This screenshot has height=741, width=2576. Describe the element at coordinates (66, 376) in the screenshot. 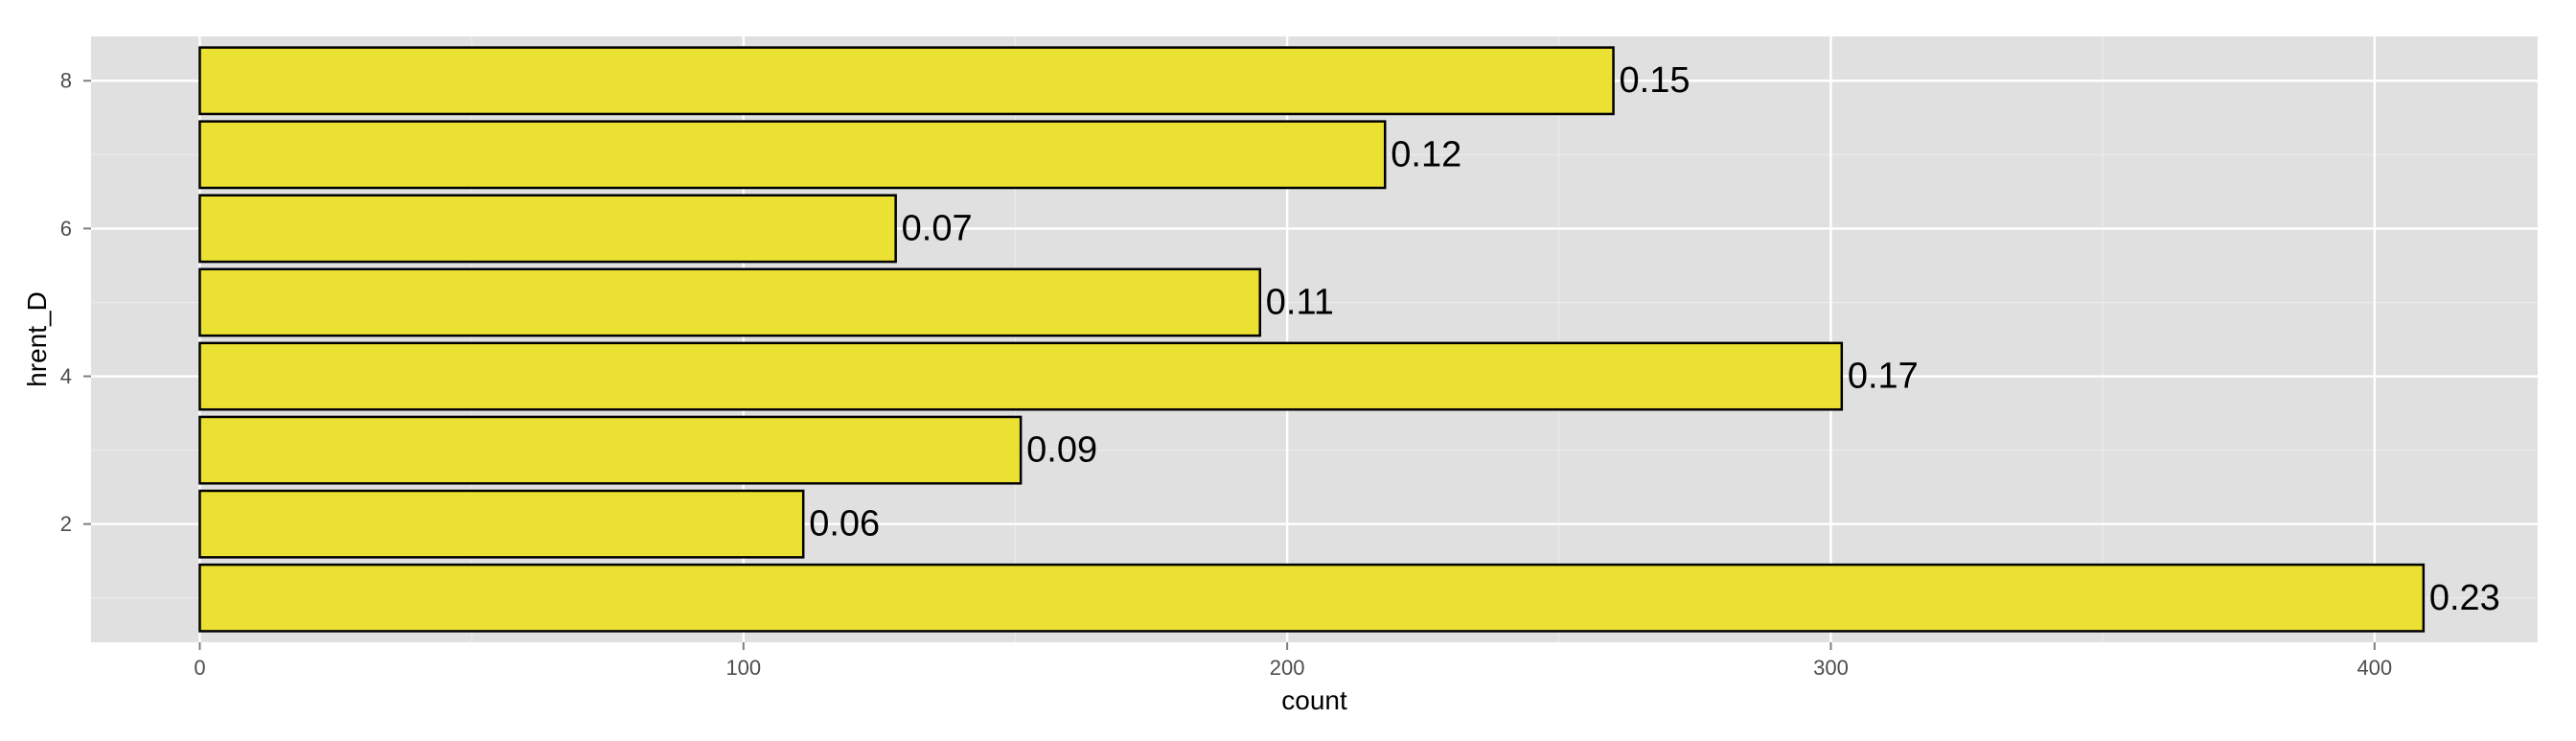

I see `y-tick-label: 4` at that location.